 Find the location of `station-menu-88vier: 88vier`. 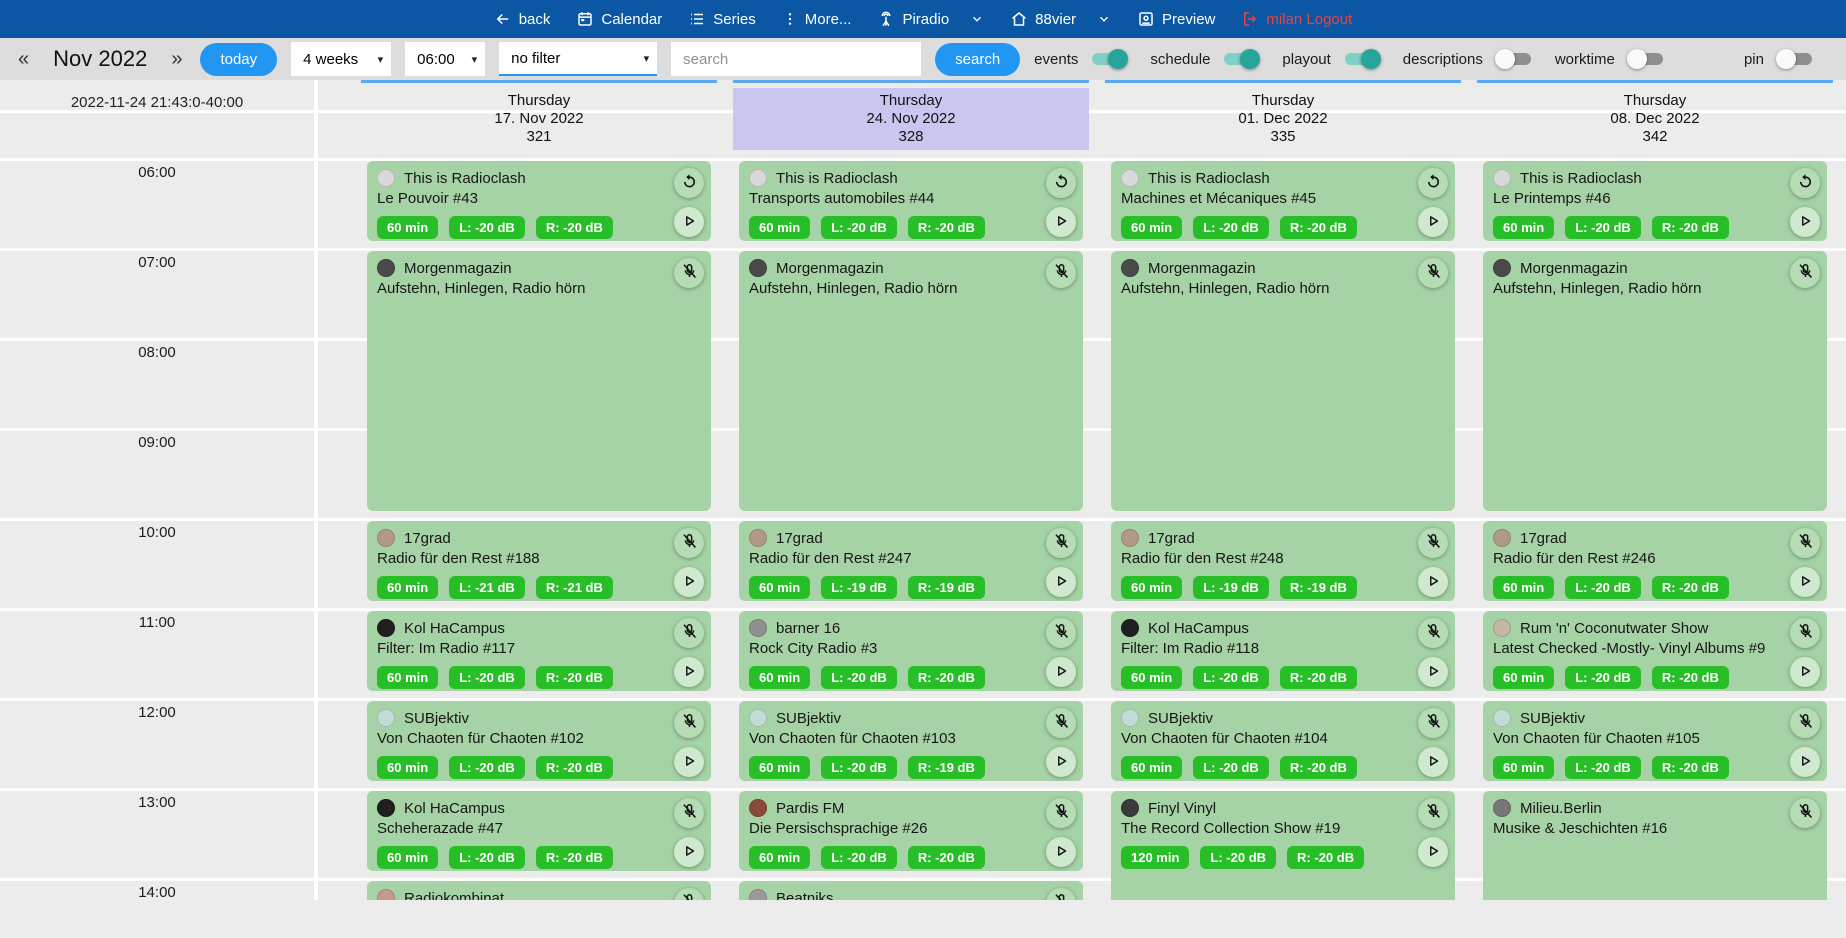

station-menu-88vier: 88vier is located at coordinates (1060, 19).